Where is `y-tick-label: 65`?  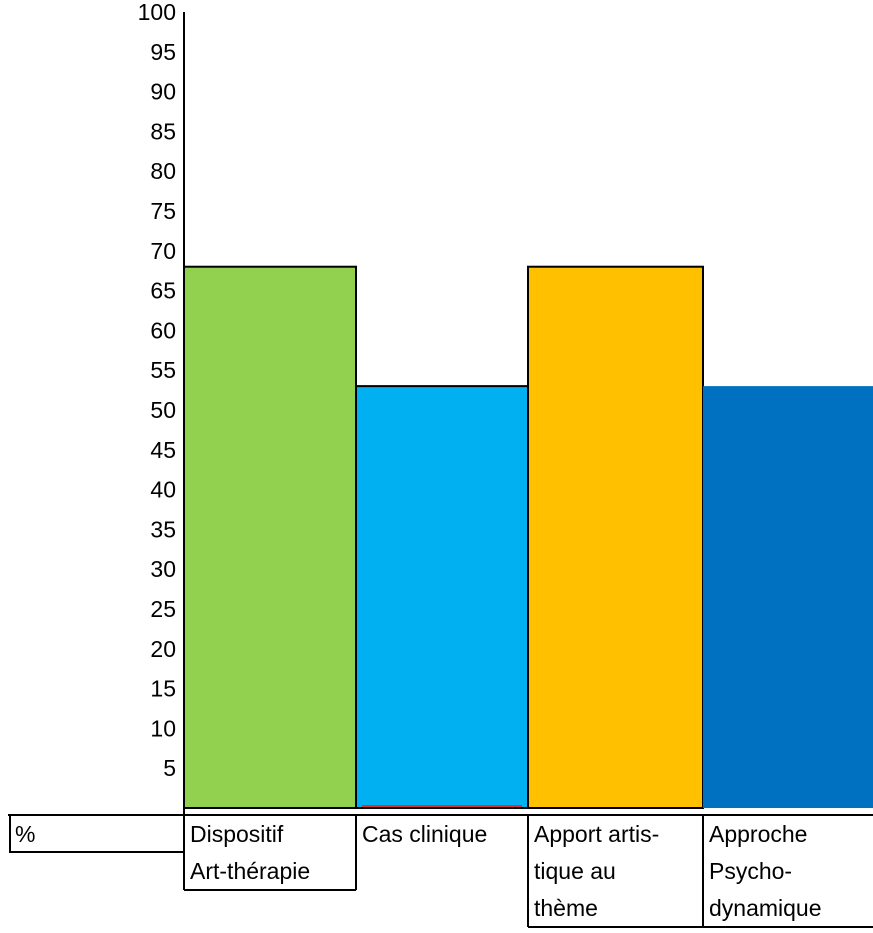
y-tick-label: 65 is located at coordinates (163, 291).